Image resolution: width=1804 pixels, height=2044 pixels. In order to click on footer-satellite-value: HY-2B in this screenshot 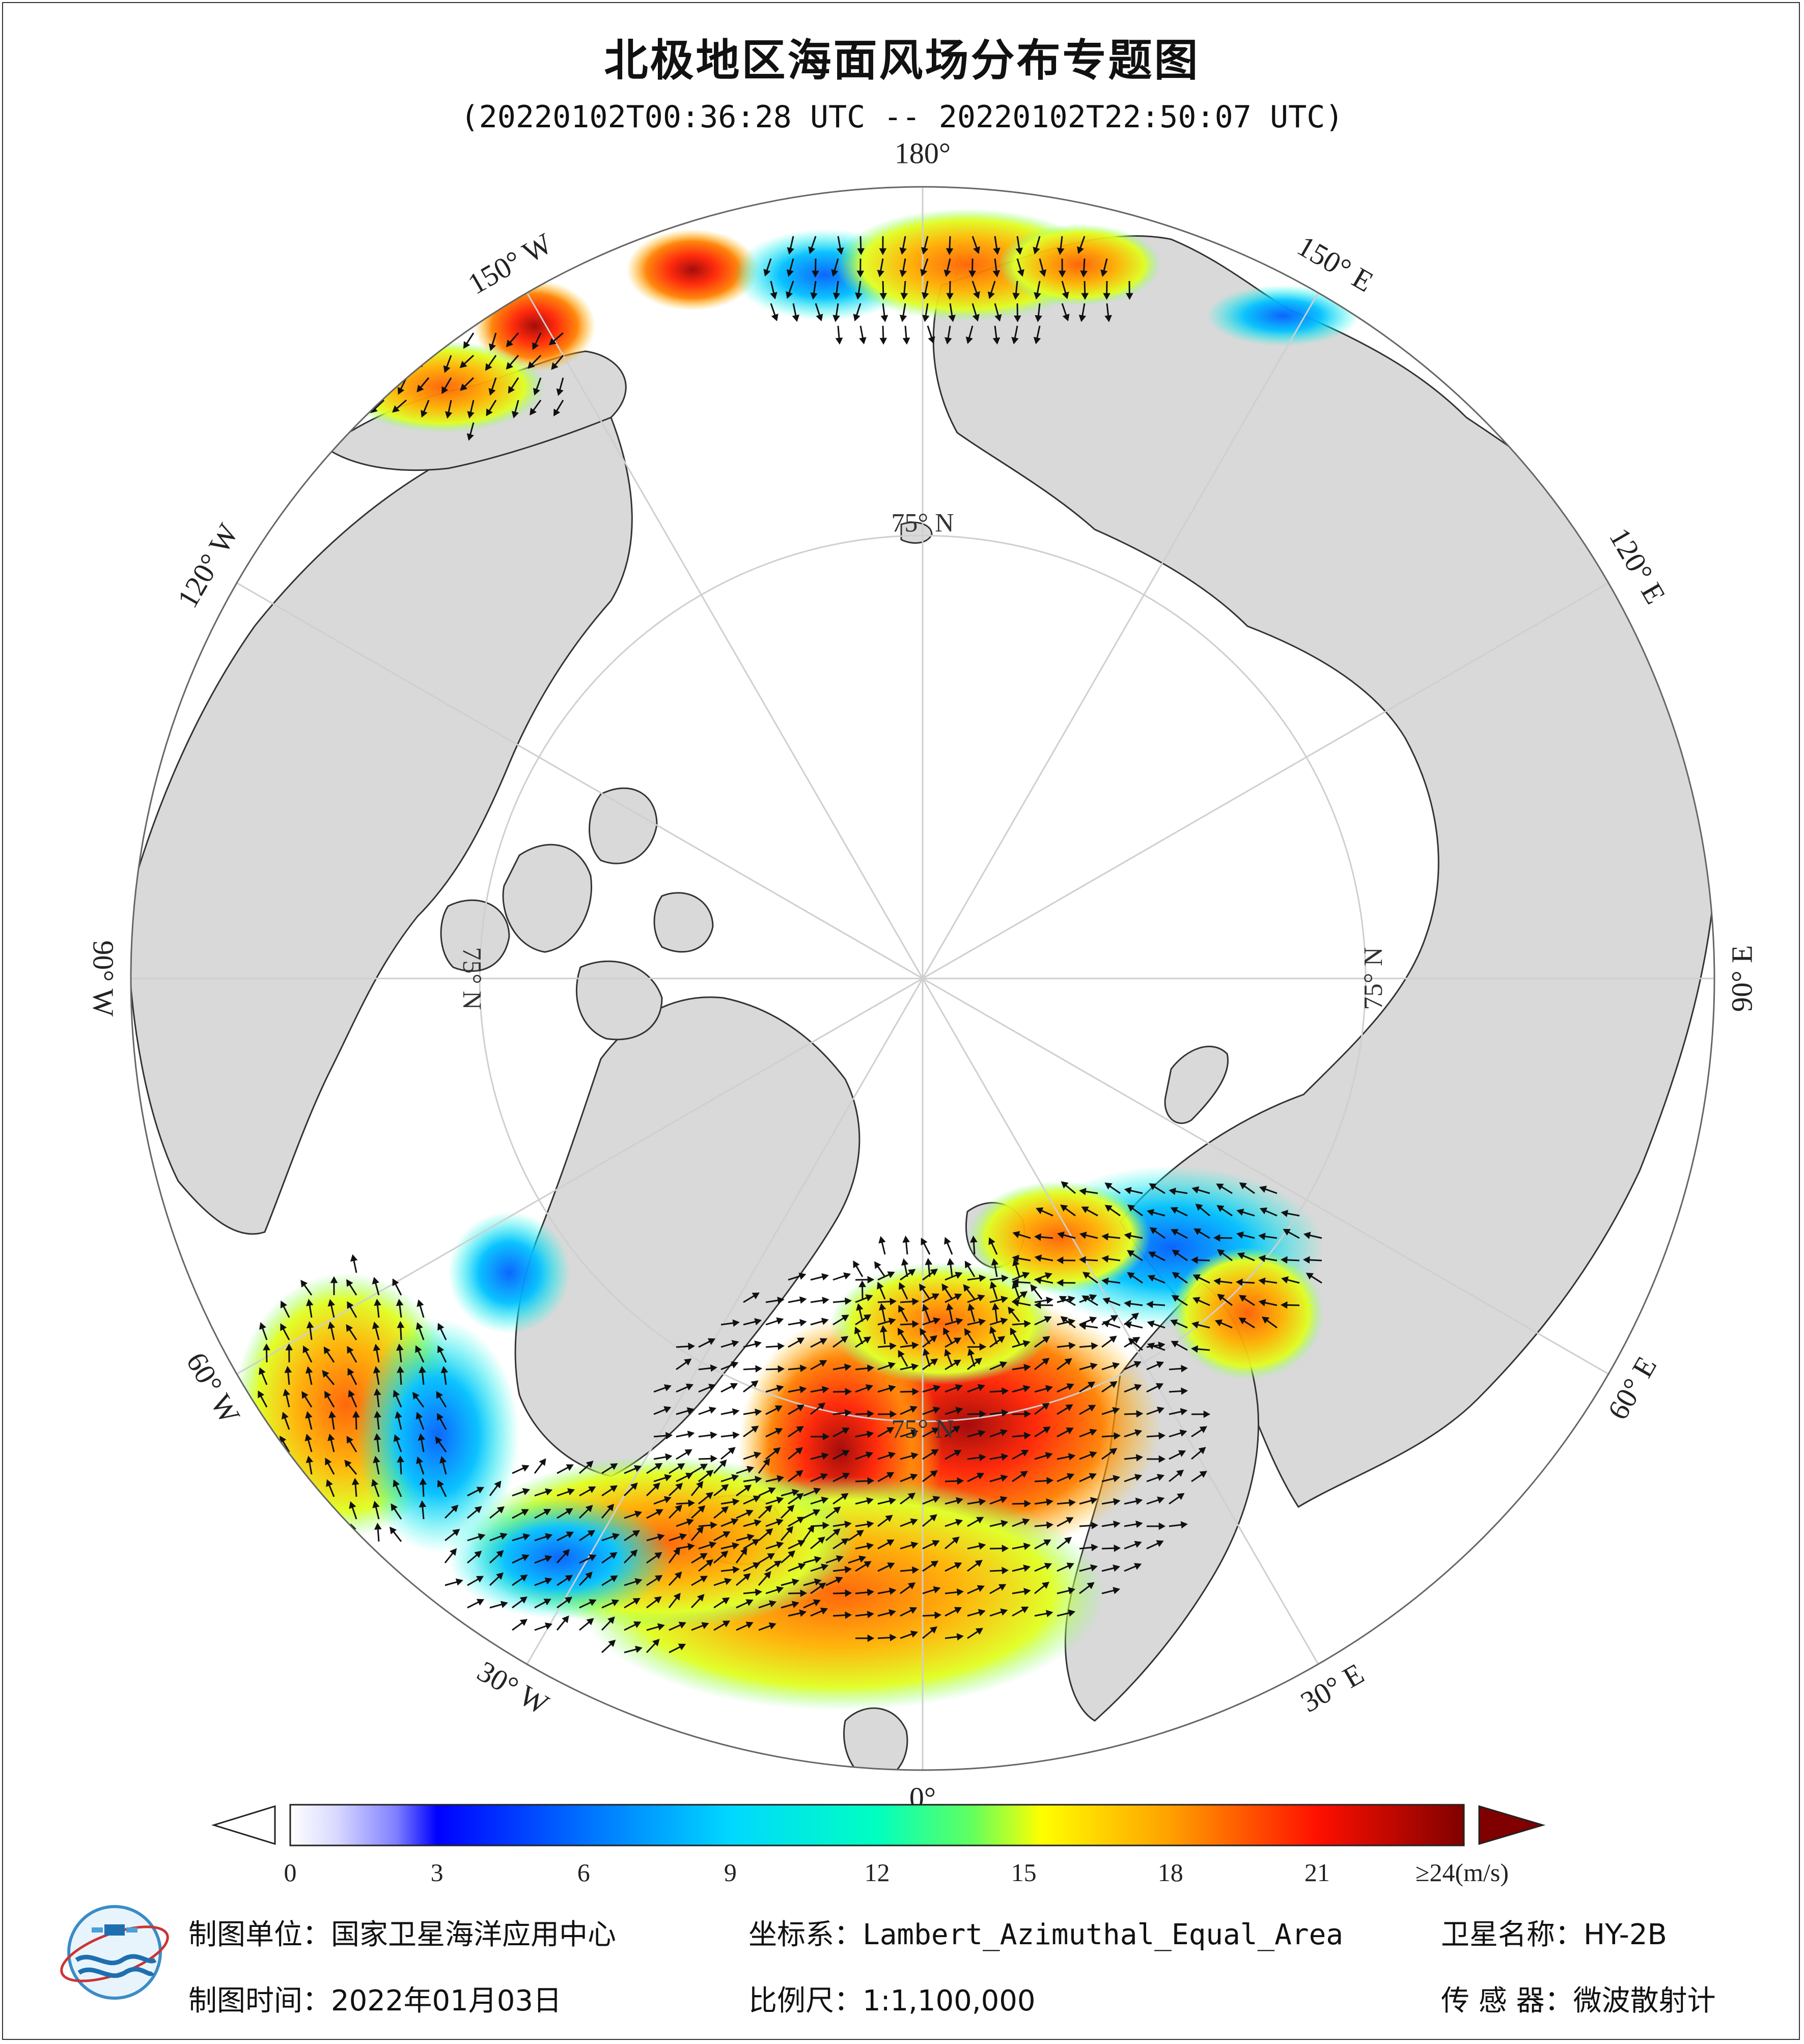, I will do `click(1625, 1934)`.